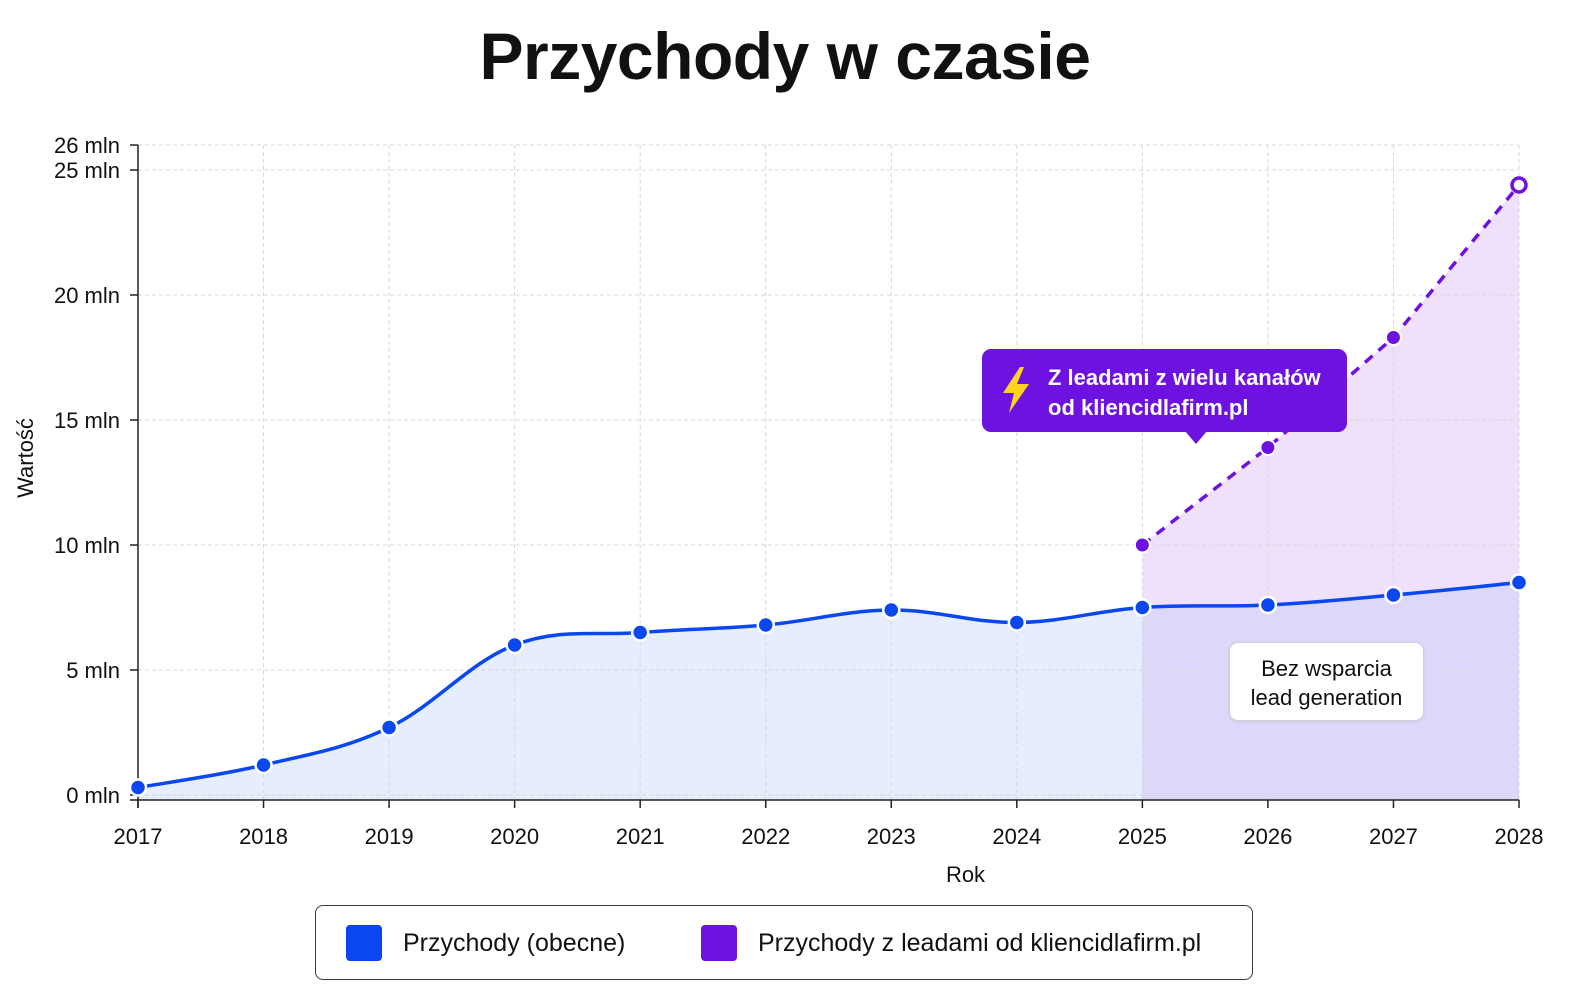  Describe the element at coordinates (364, 943) in the screenshot. I see `legend-swatch-current` at that location.